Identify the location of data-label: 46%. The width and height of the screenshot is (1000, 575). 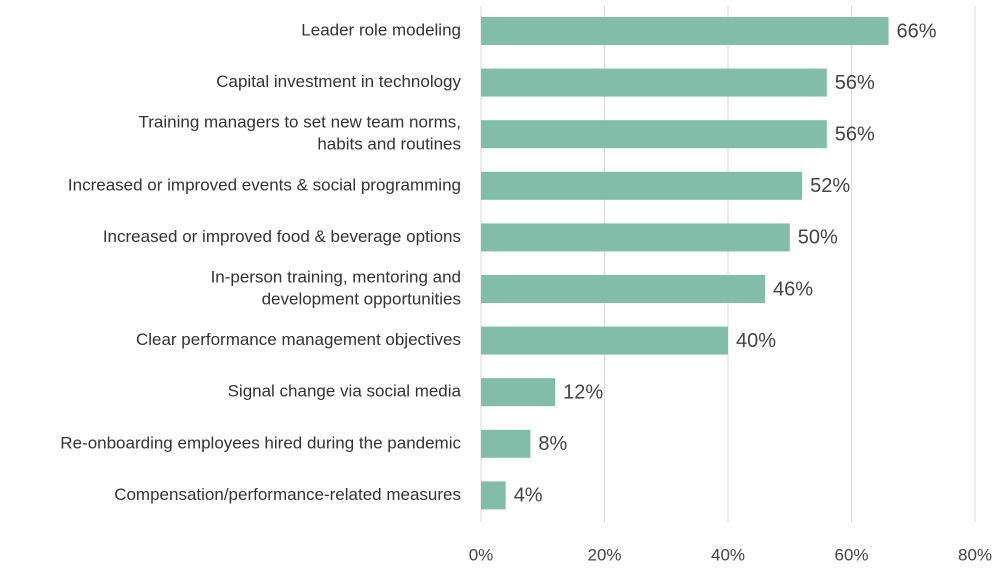
(793, 289).